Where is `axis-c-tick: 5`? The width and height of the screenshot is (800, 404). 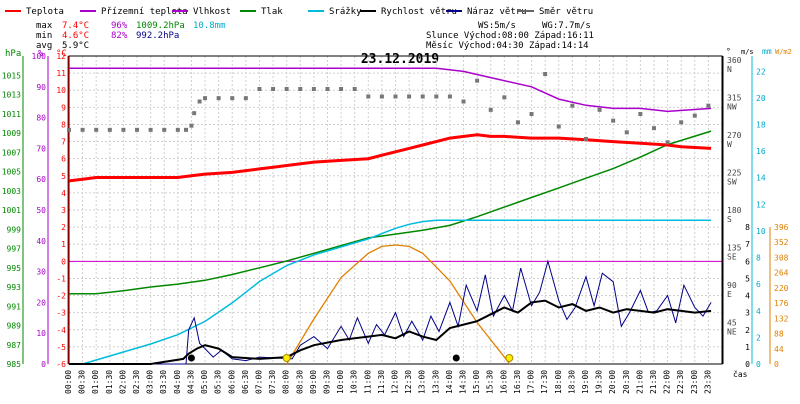
axis-c-tick: 5 is located at coordinates (63, 176).